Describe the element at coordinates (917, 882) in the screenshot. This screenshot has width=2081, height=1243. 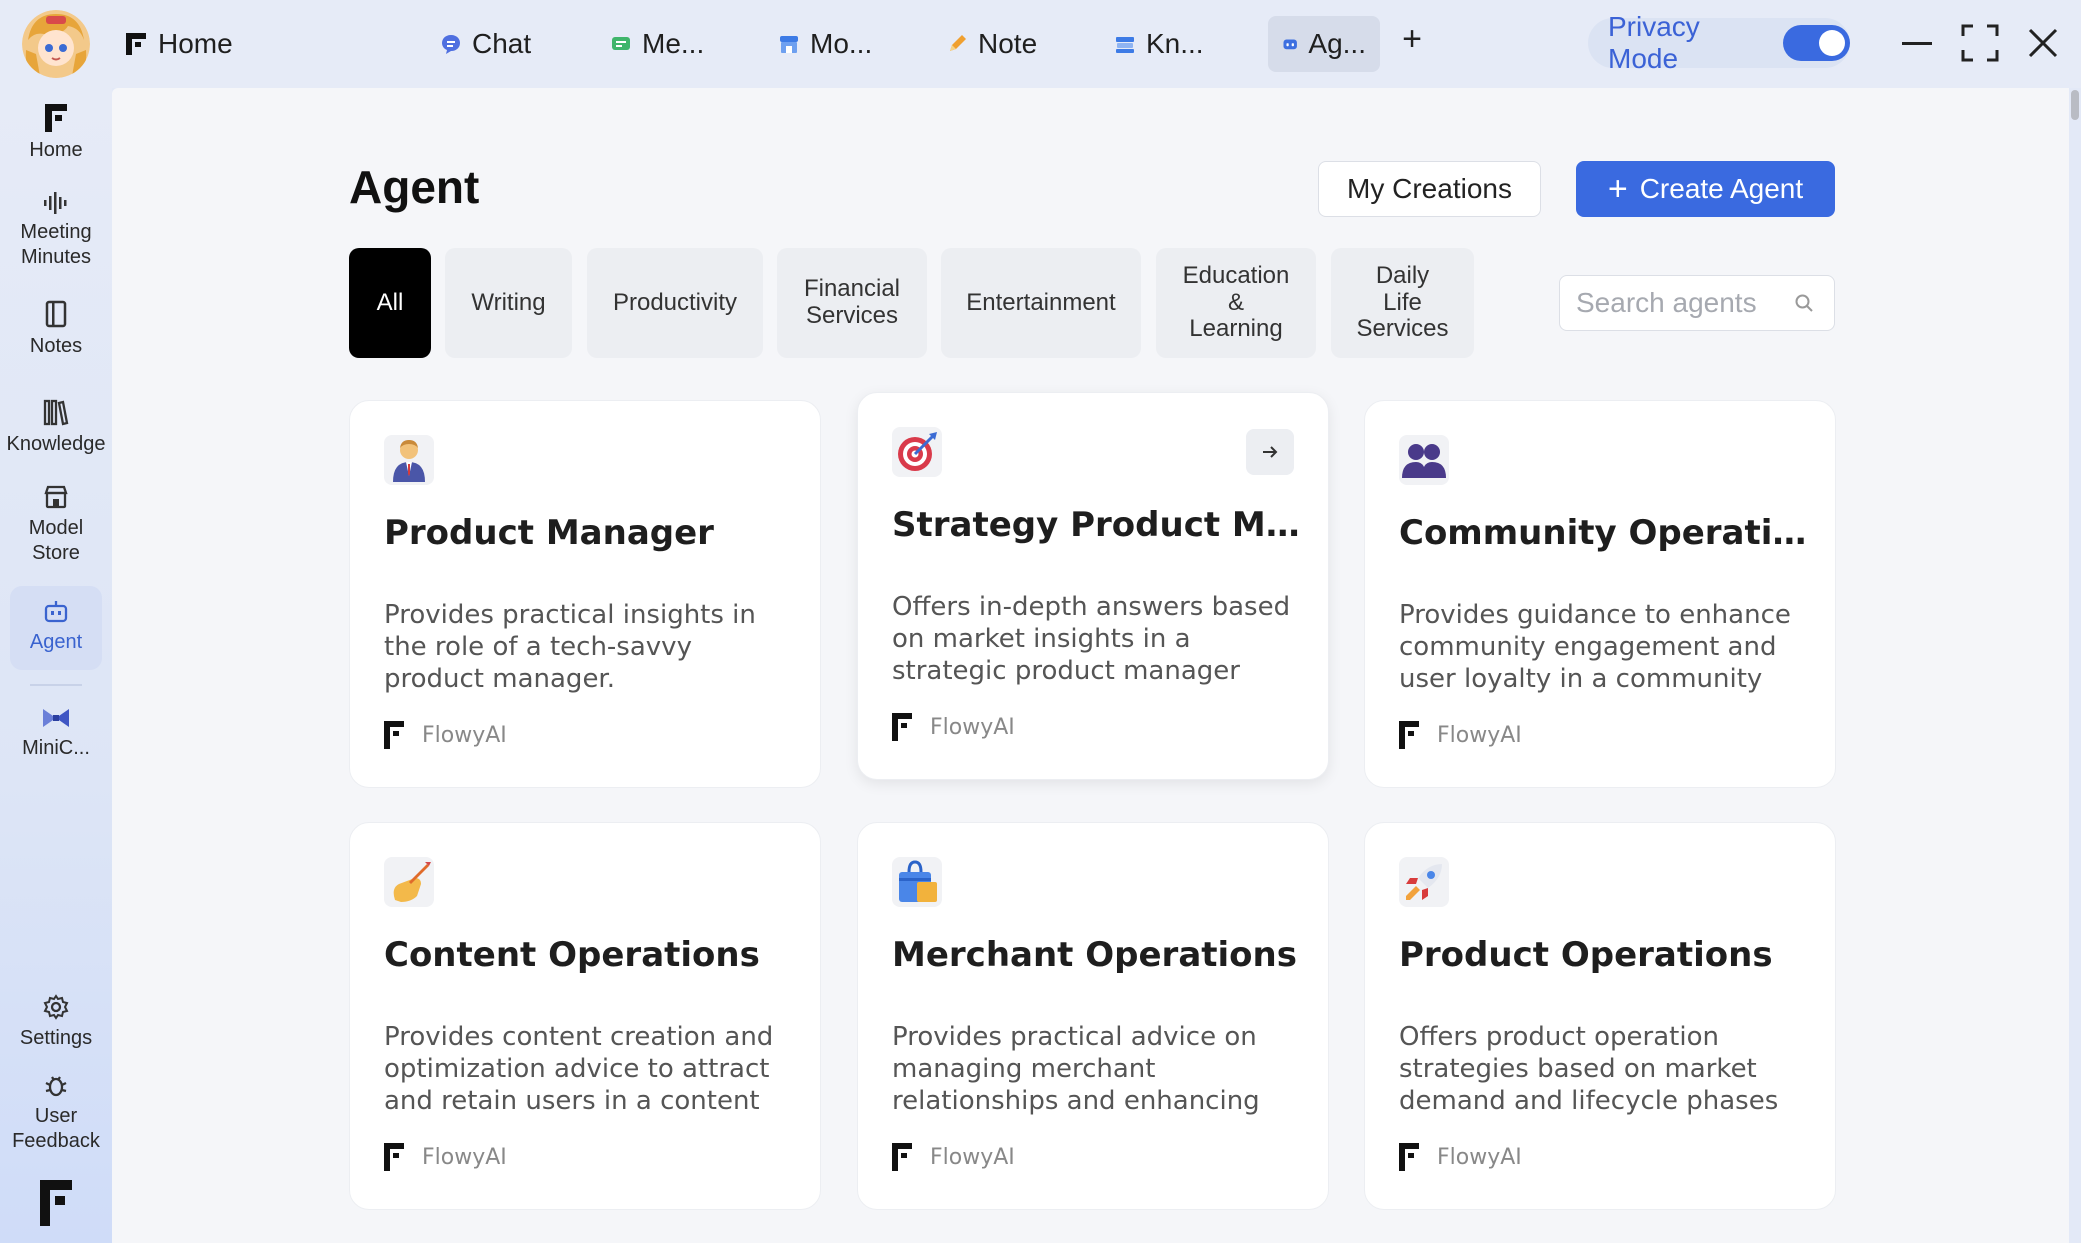
I see `shopping-bag-icon` at that location.